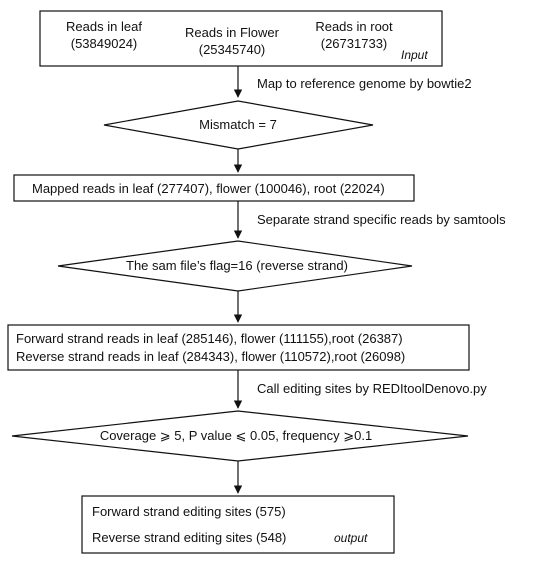 The width and height of the screenshot is (556, 570). What do you see at coordinates (232, 32) in the screenshot?
I see `input-flower-title: Reads in Flower` at bounding box center [232, 32].